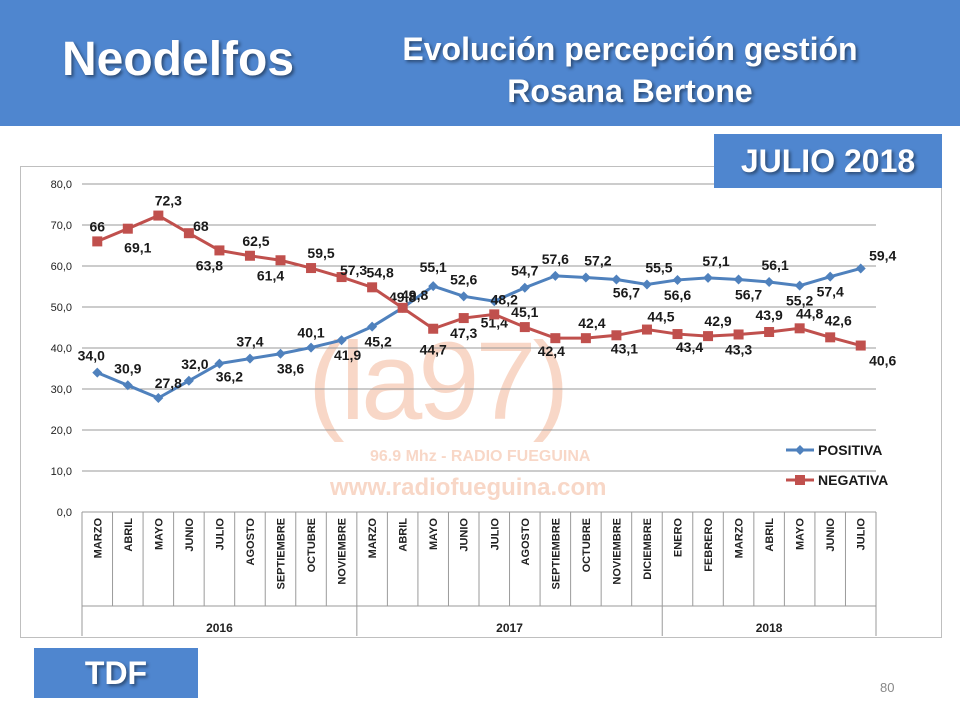 The width and height of the screenshot is (960, 720). I want to click on year-label: 2018, so click(769, 628).